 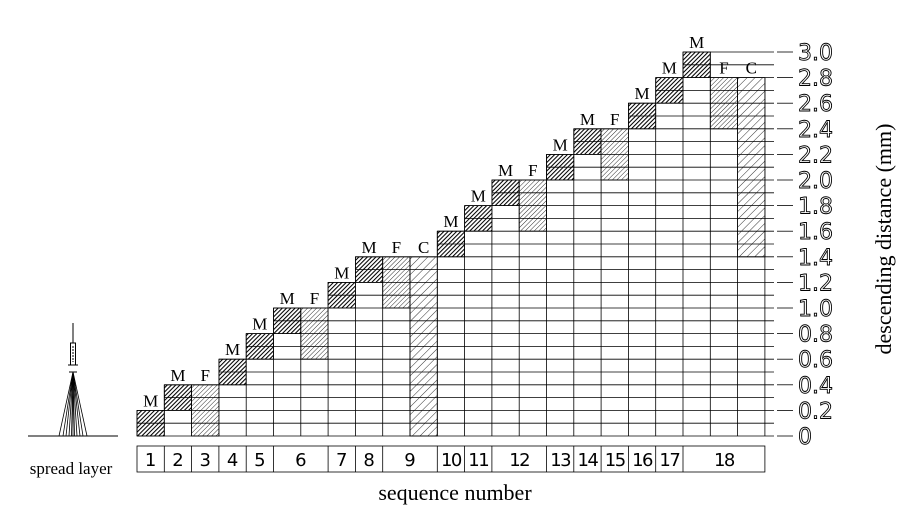 I want to click on sequence-number-strip: 1 2 3 4 5 6 7 8 9 10 11 12 13 14 15 16 17 18, so click(x=451, y=459).